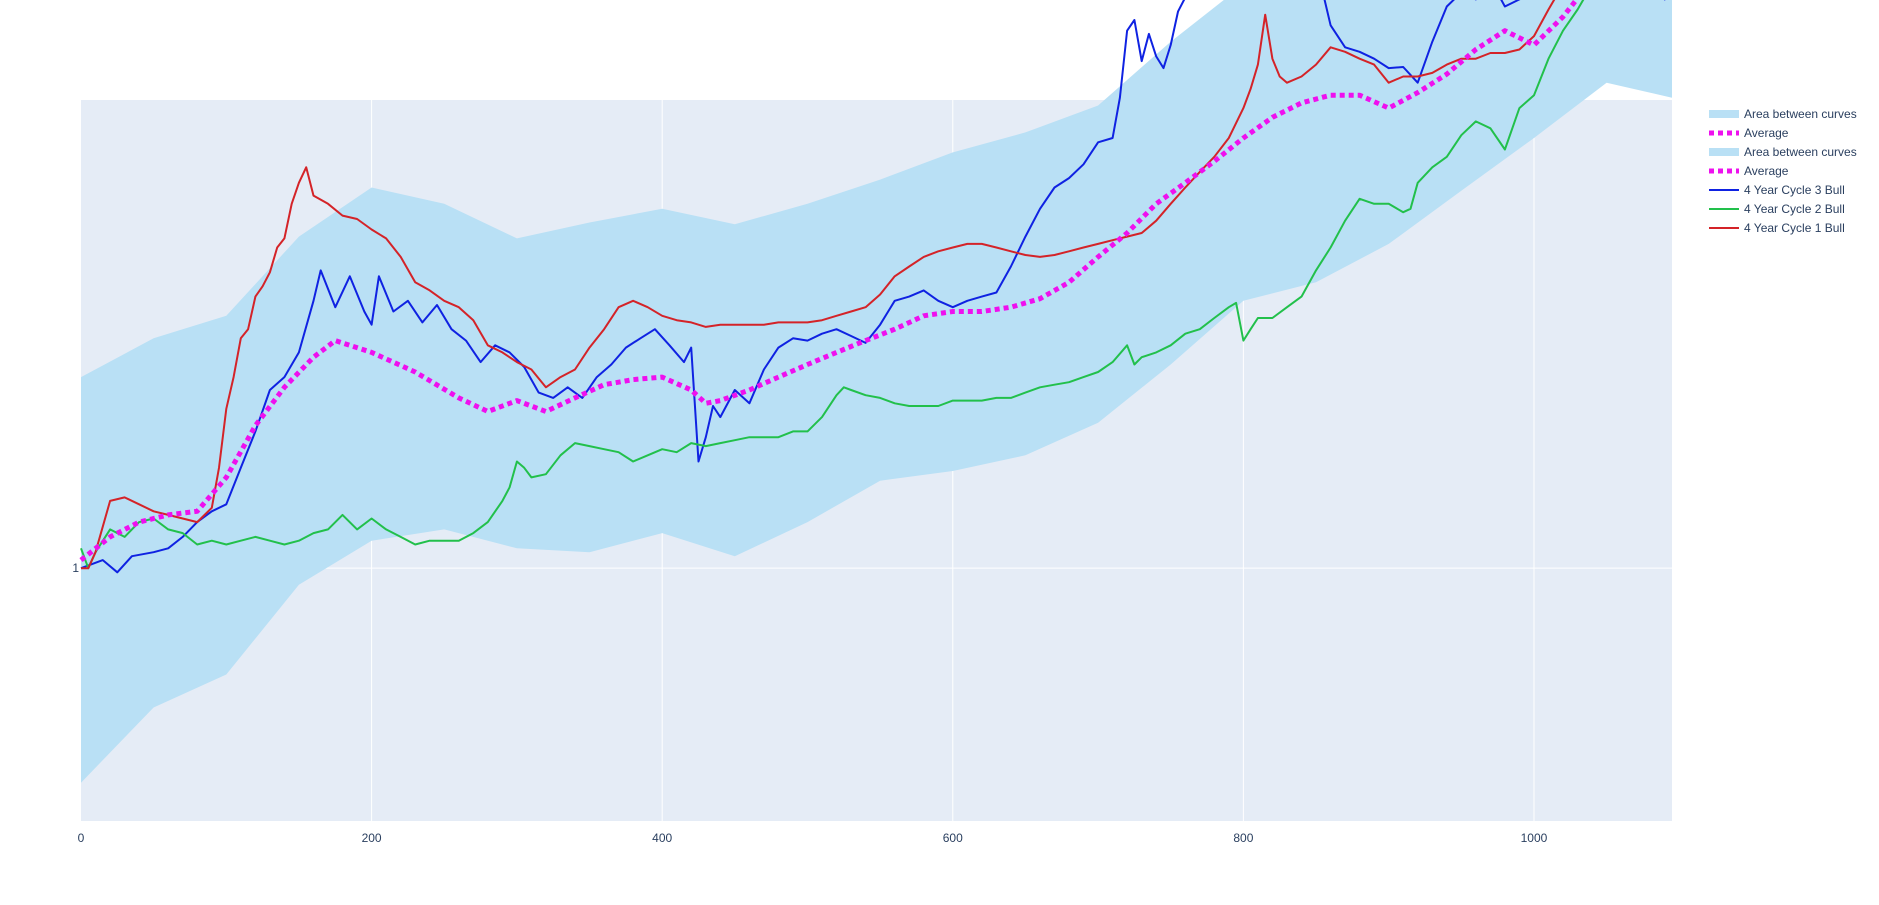 The image size is (1879, 905). Describe the element at coordinates (81, 838) in the screenshot. I see `x-tick-label: 0` at that location.